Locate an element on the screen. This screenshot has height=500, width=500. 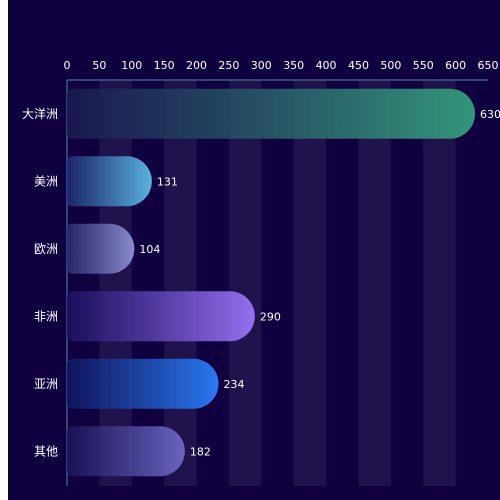
x-tick-label: 450 is located at coordinates (358, 65).